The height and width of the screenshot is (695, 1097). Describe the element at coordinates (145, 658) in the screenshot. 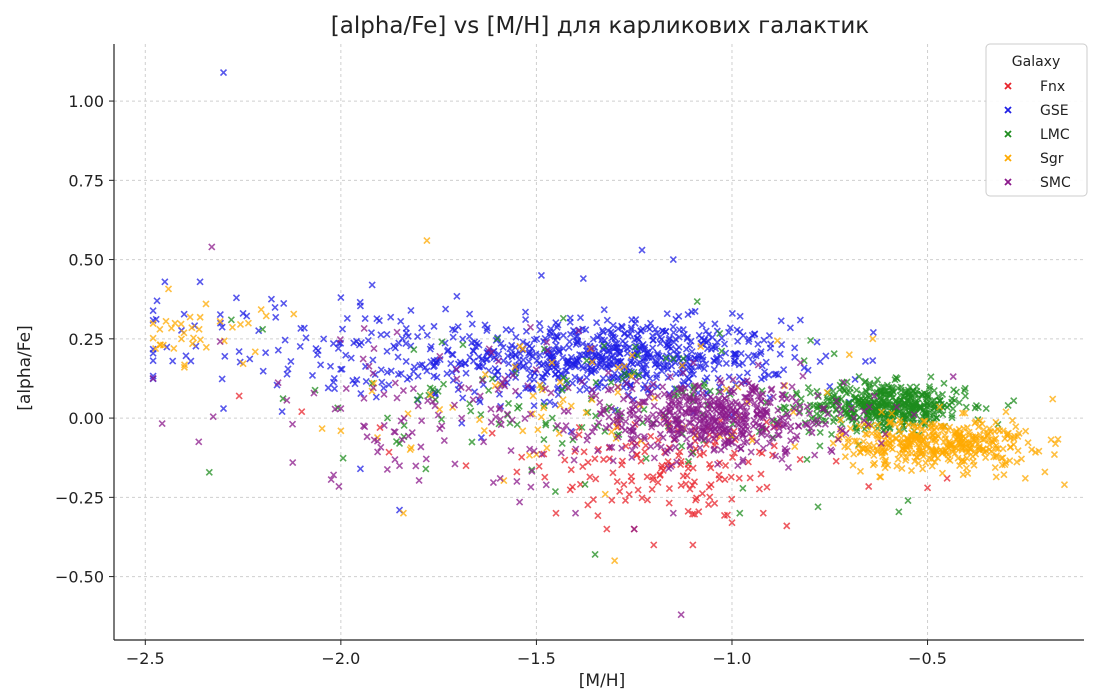

I see `x-tick-label: −2.5` at that location.